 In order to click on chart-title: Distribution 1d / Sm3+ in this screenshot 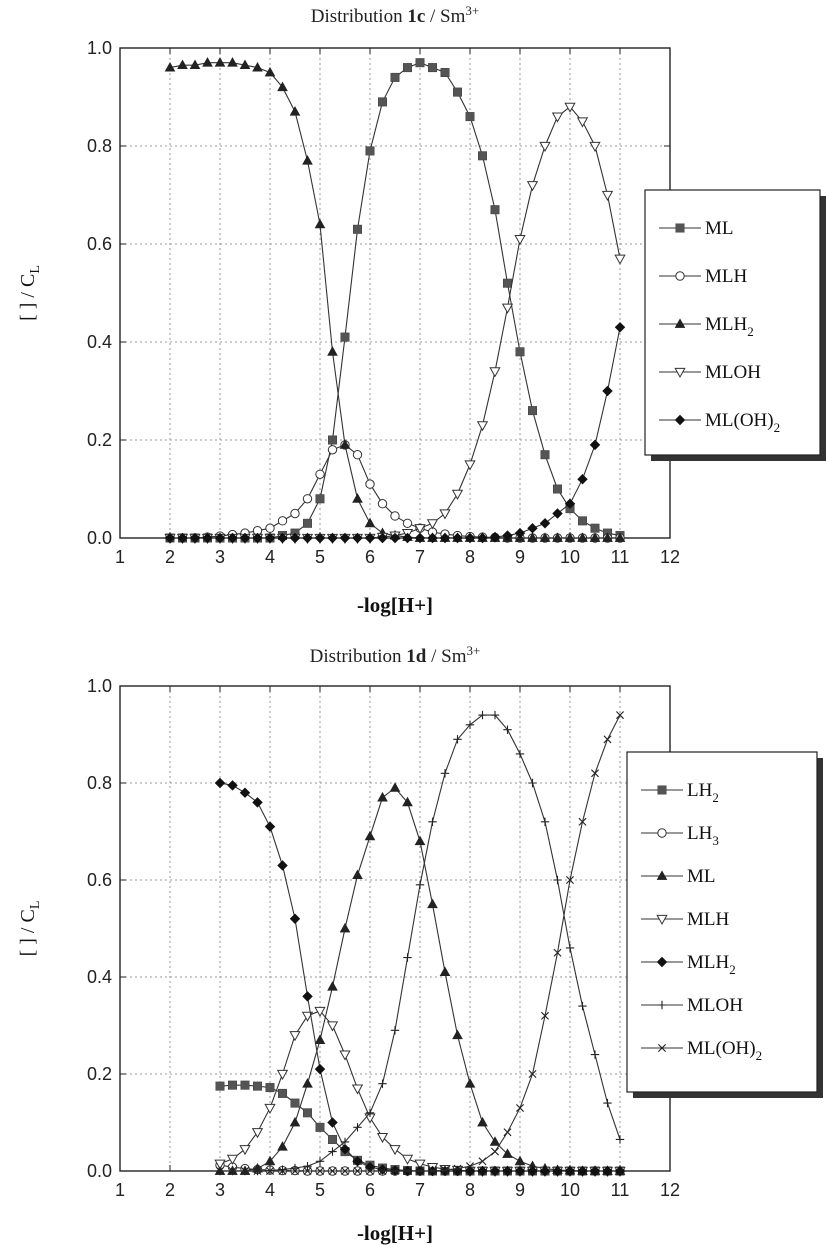, I will do `click(395, 655)`.